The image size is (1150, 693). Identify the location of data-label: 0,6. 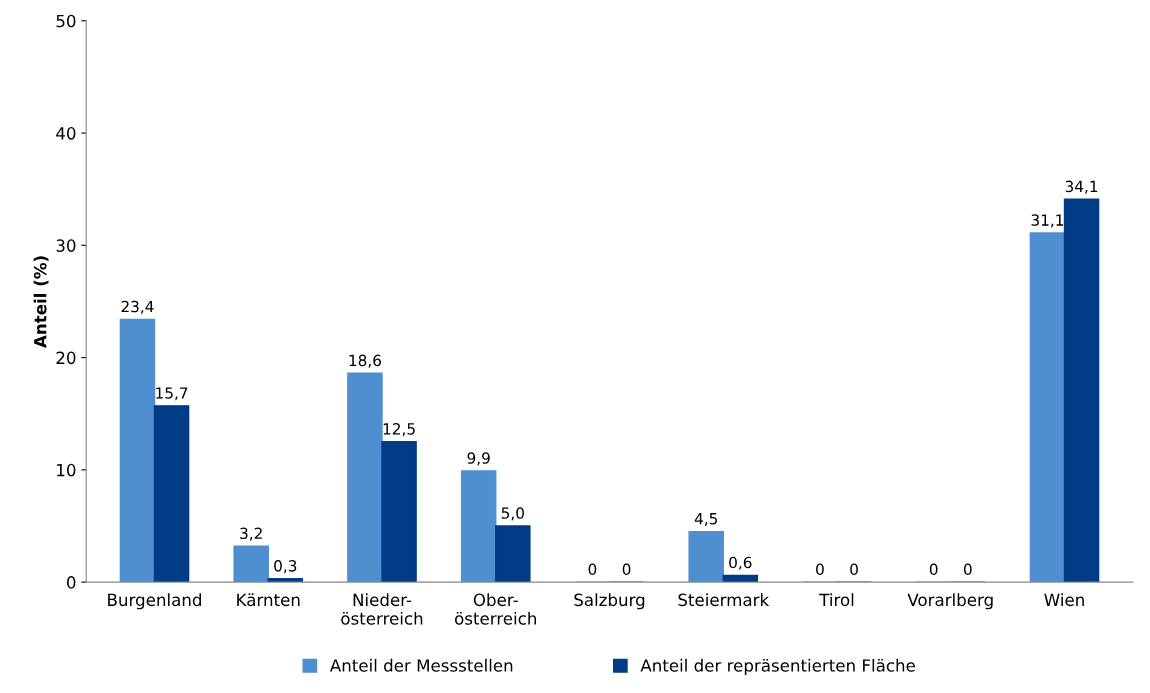
(740, 563).